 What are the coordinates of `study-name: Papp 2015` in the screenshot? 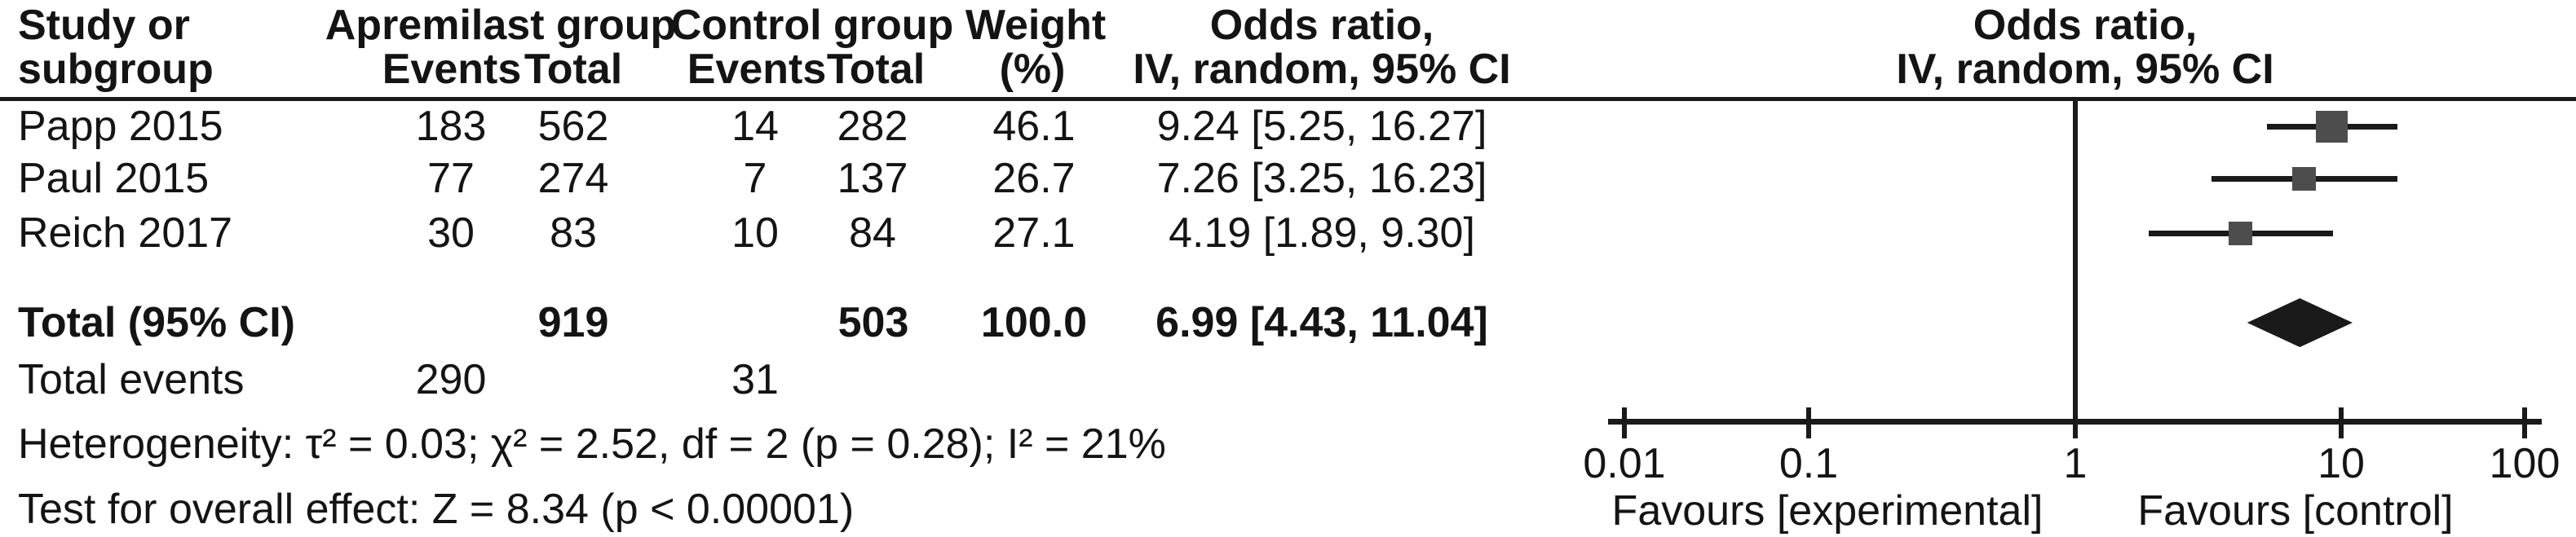 It's located at (120, 126).